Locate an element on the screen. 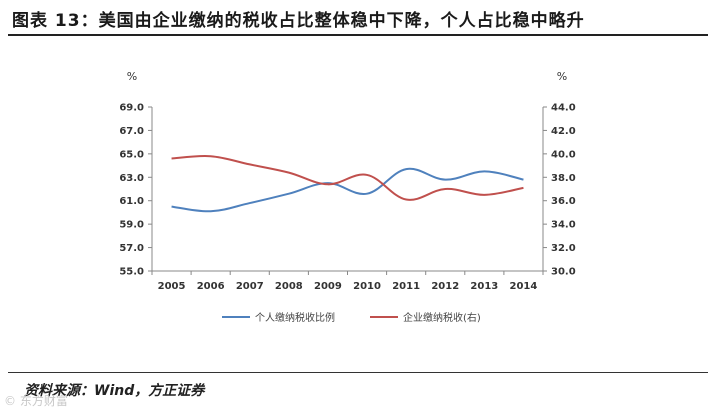  right-tick-label: 32.0 is located at coordinates (563, 248).